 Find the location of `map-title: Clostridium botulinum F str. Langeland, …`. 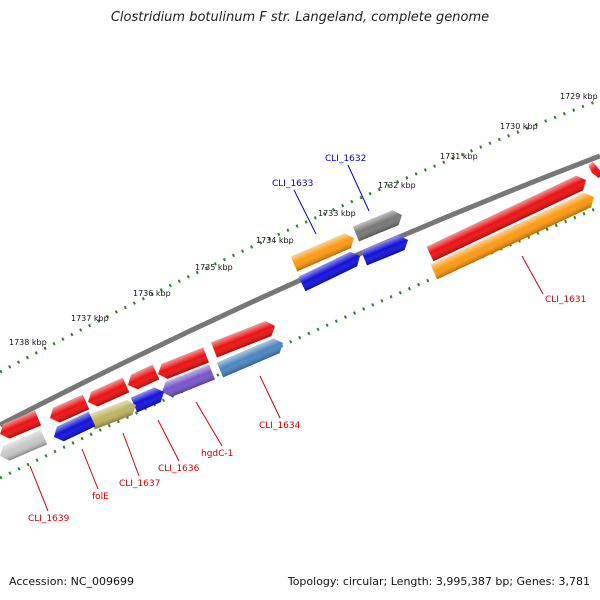

map-title: Clostridium botulinum F str. Langeland, … is located at coordinates (300, 17).